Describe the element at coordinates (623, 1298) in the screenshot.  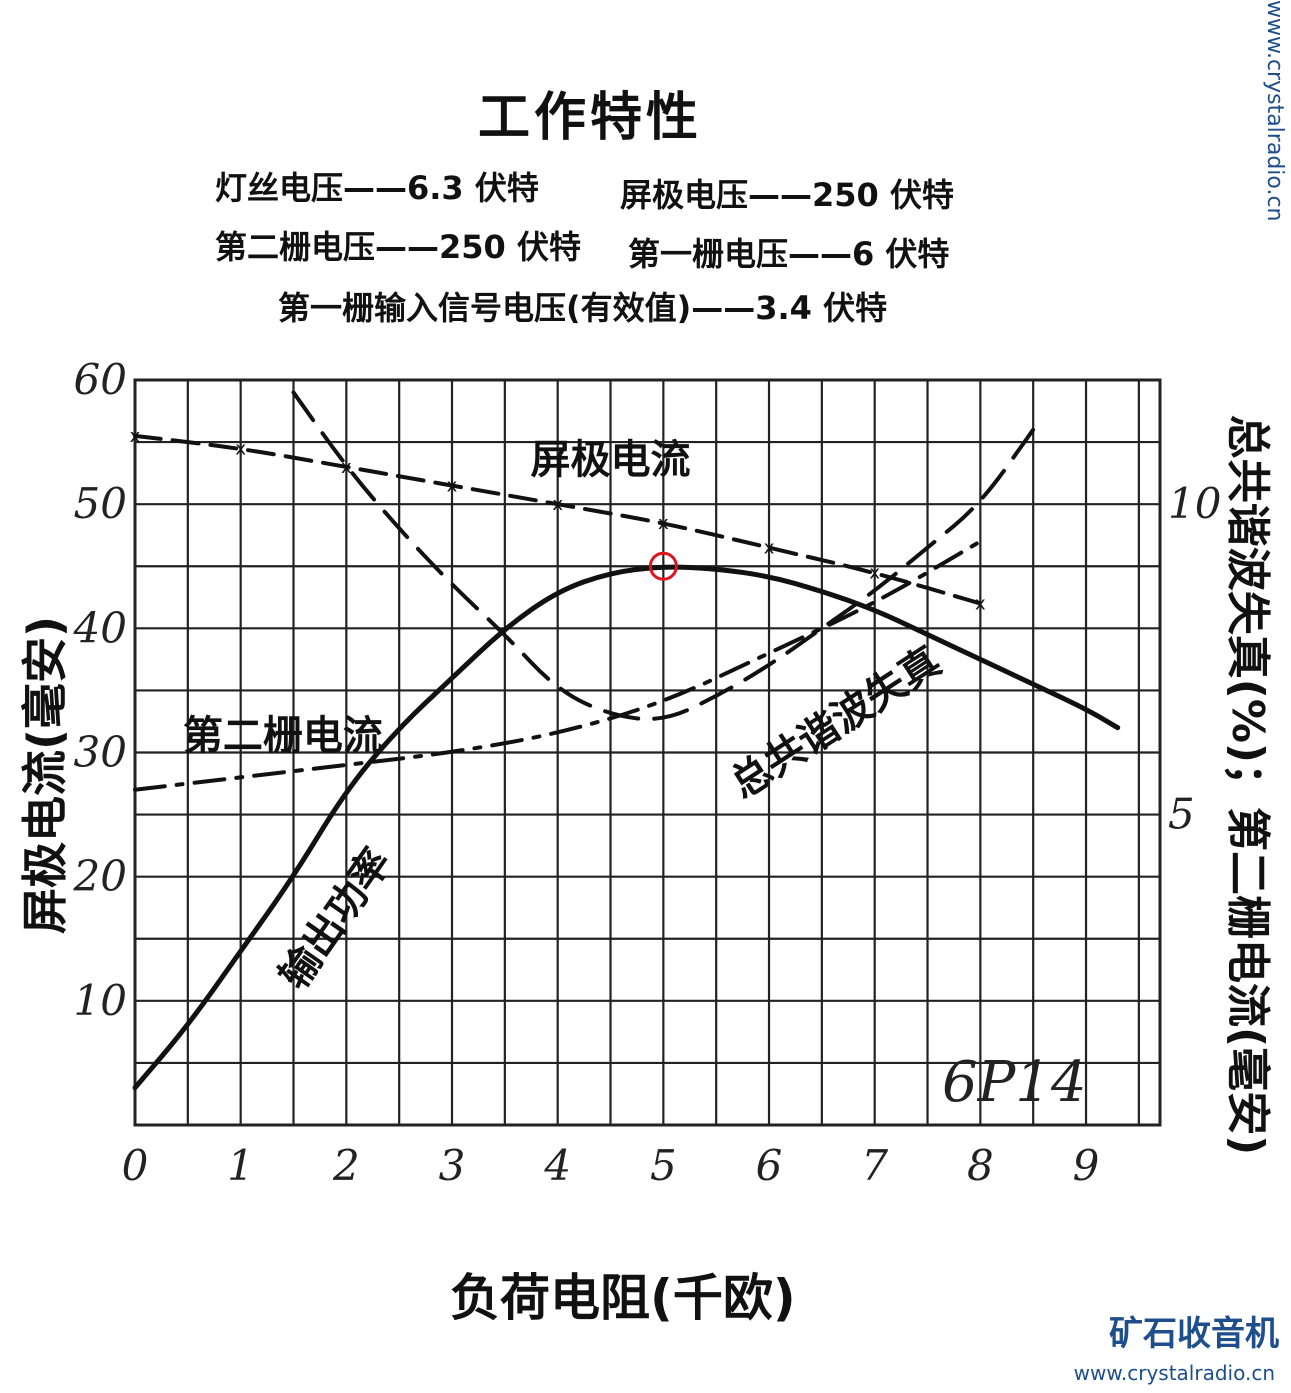
I see `x-axis-label: 负荷电阻(千欧)` at that location.